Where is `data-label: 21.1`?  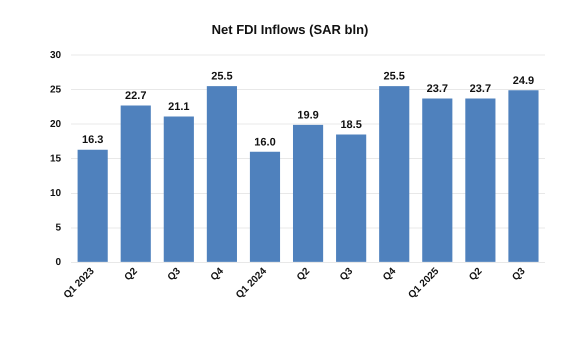
data-label: 21.1 is located at coordinates (179, 107).